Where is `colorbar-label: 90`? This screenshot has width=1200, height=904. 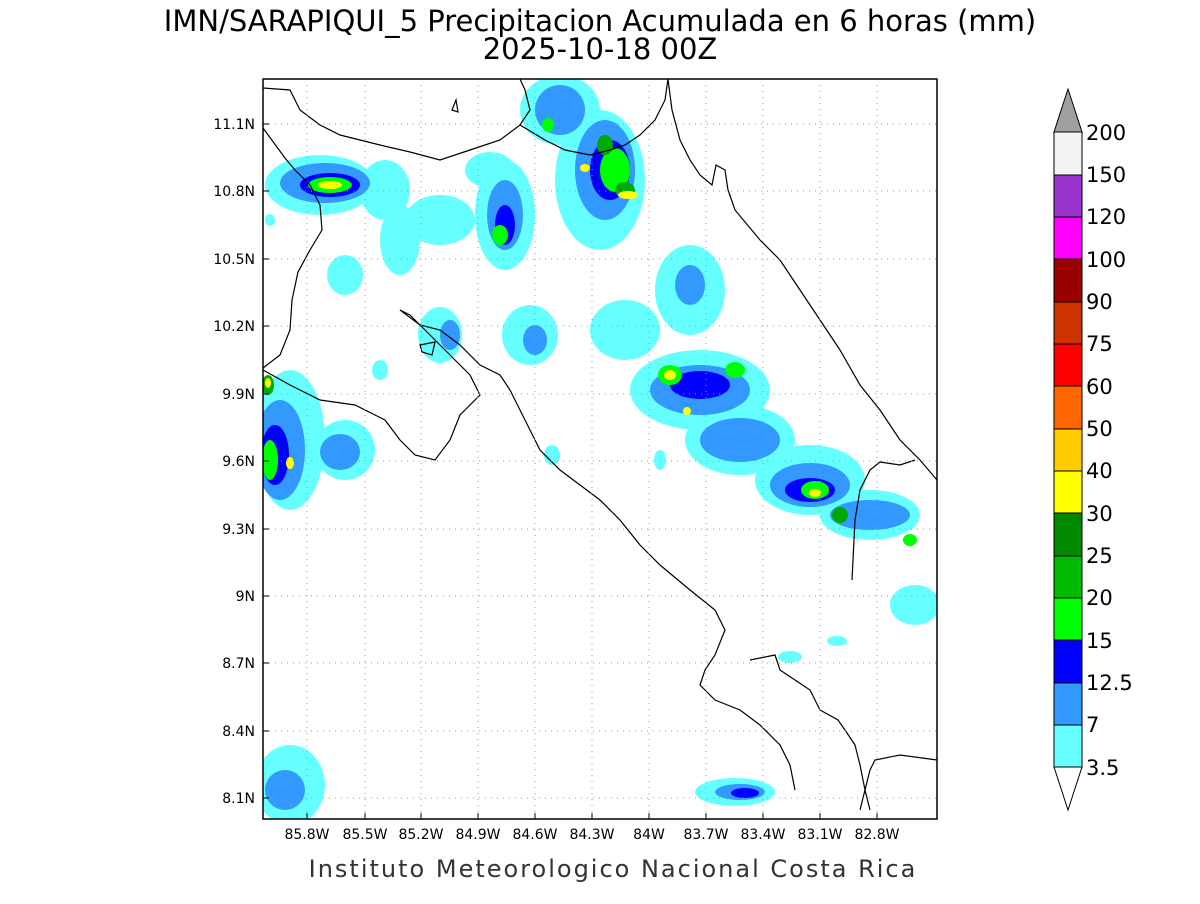 colorbar-label: 90 is located at coordinates (1099, 302).